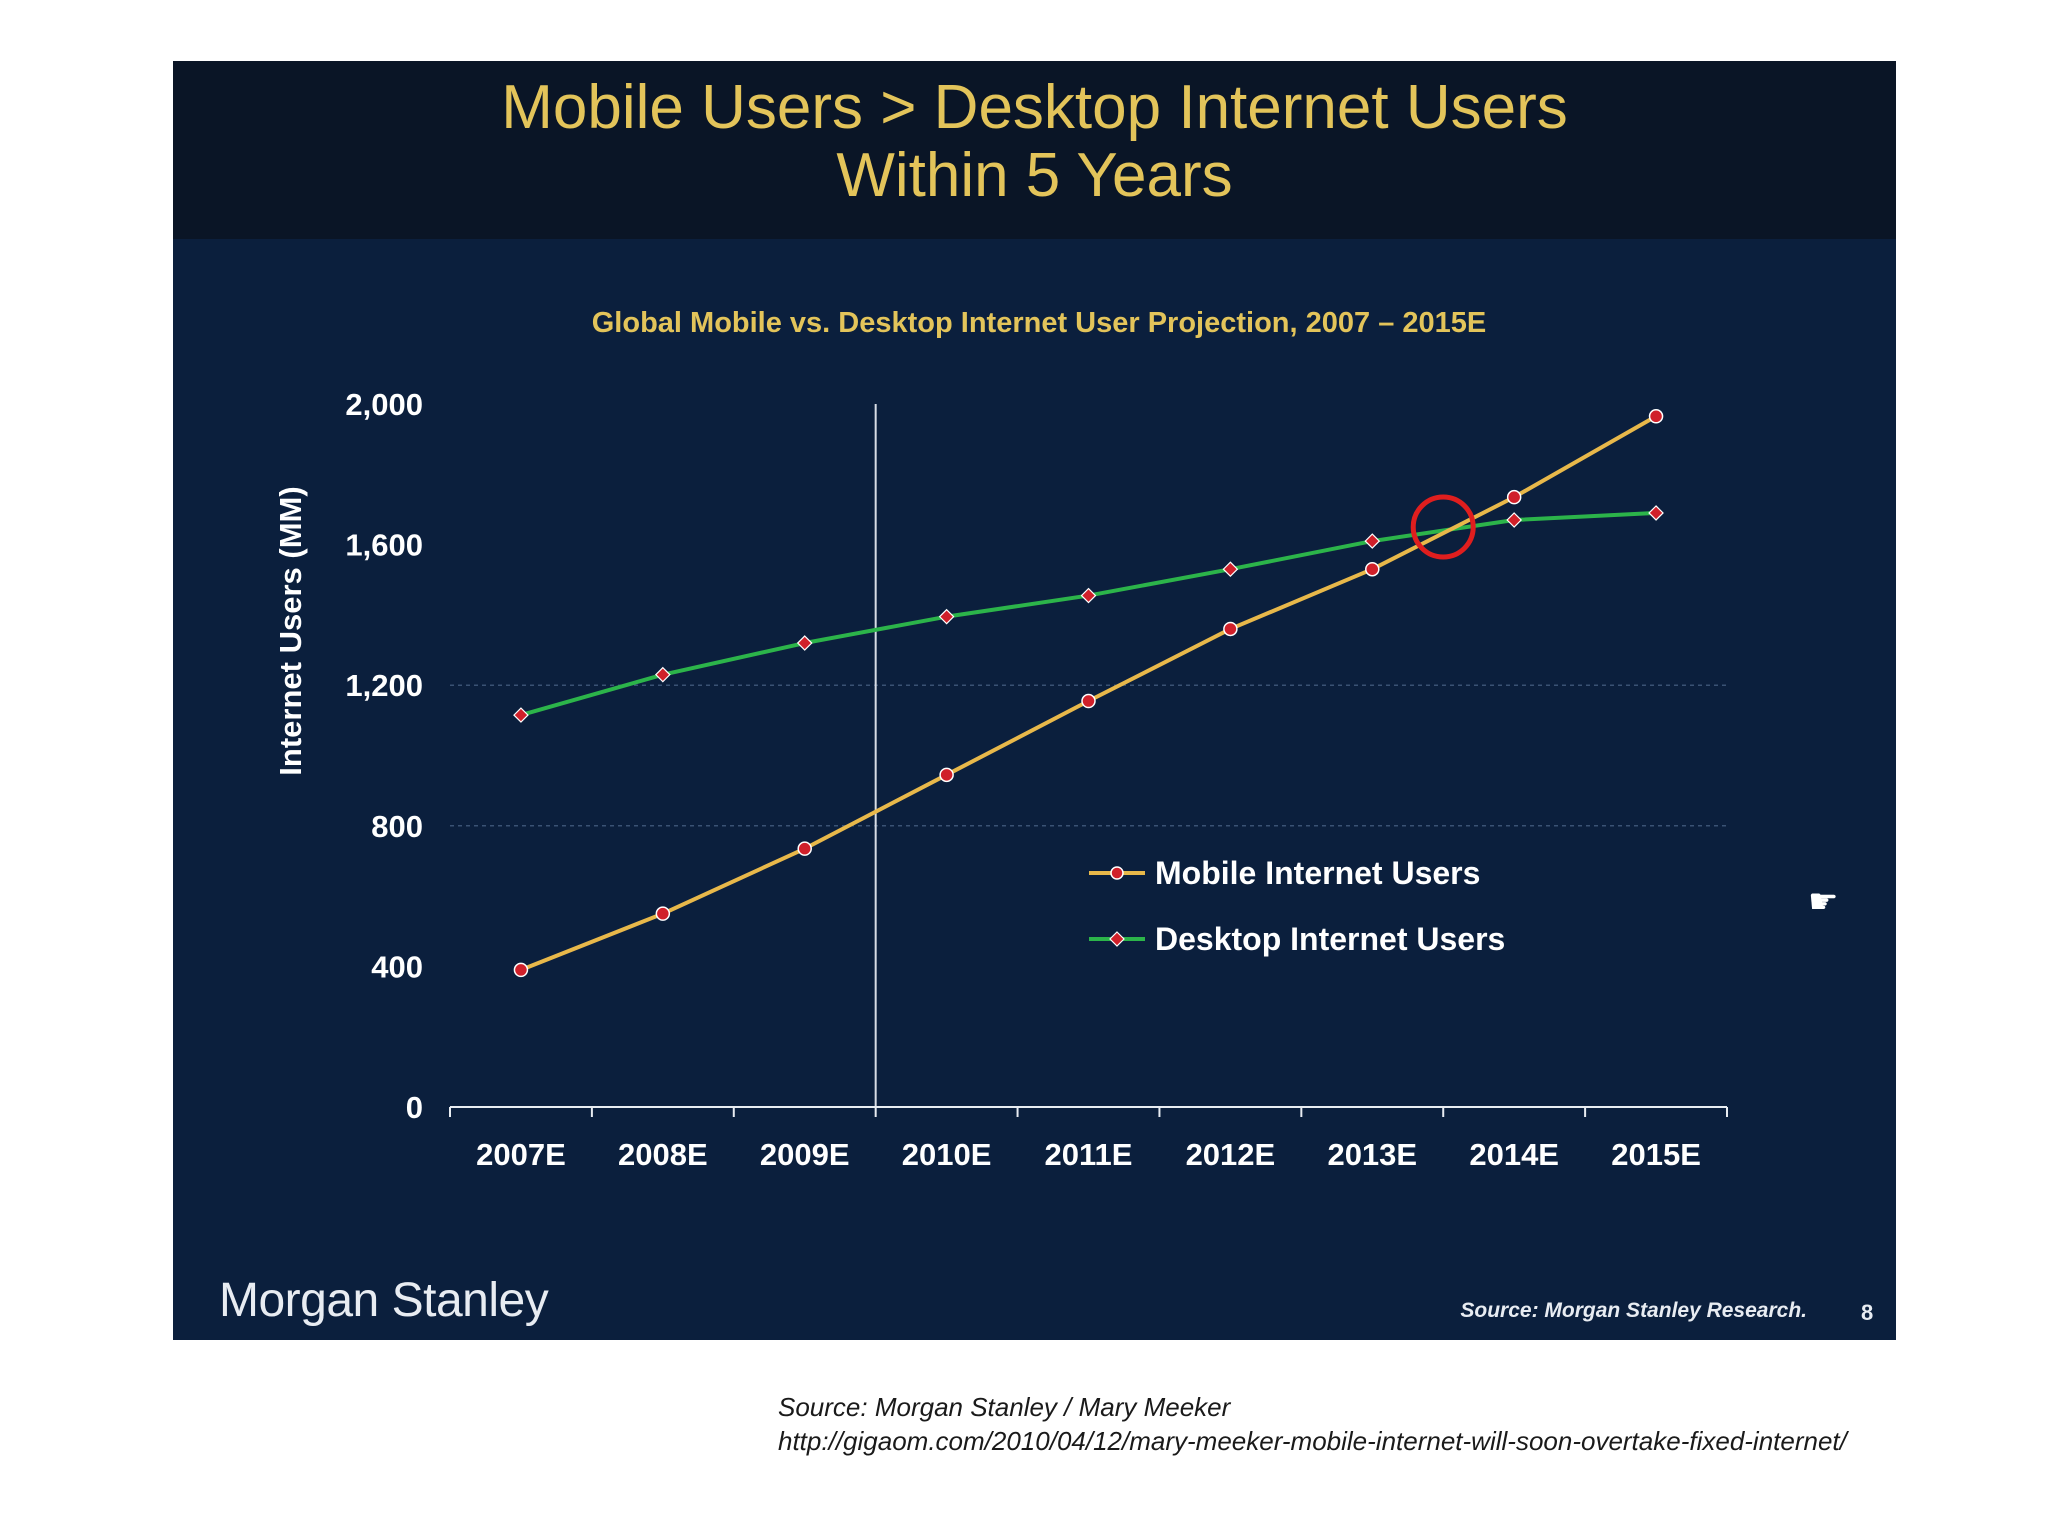 Image resolution: width=2048 pixels, height=1536 pixels. What do you see at coordinates (1823, 902) in the screenshot?
I see `pointing-hand-icon: ☛` at bounding box center [1823, 902].